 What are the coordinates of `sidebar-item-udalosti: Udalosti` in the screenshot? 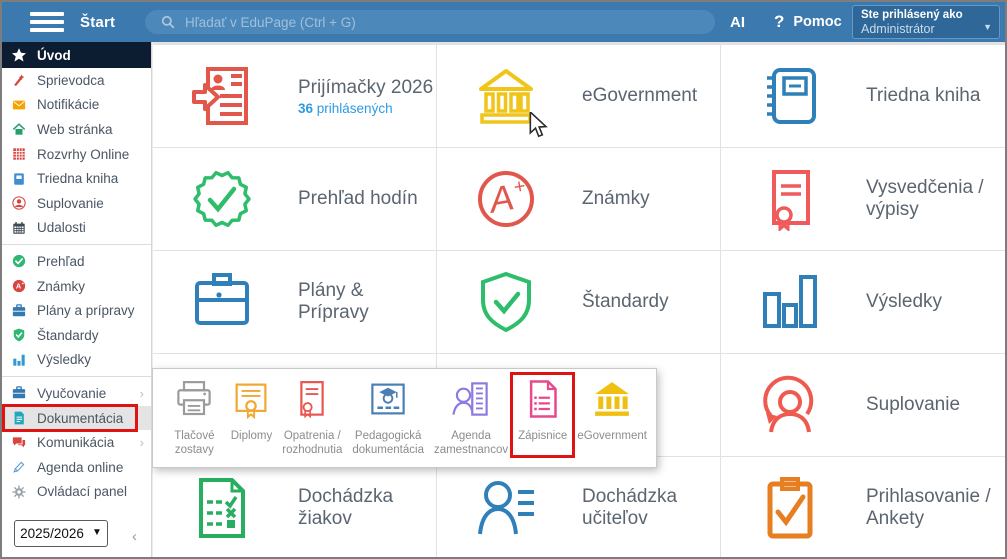 It's located at (76, 228).